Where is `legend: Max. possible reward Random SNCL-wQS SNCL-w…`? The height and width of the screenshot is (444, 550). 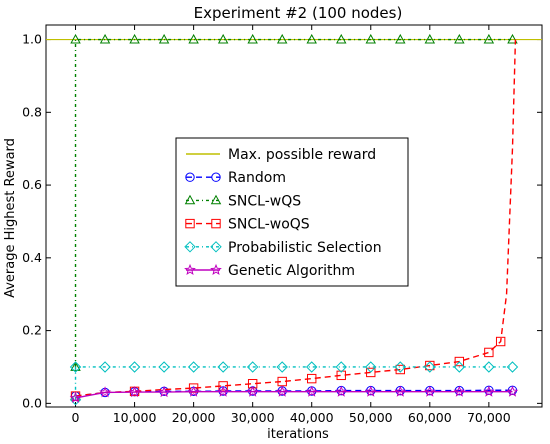
legend: Max. possible reward Random SNCL-wQS SNCL-w… is located at coordinates (292, 212).